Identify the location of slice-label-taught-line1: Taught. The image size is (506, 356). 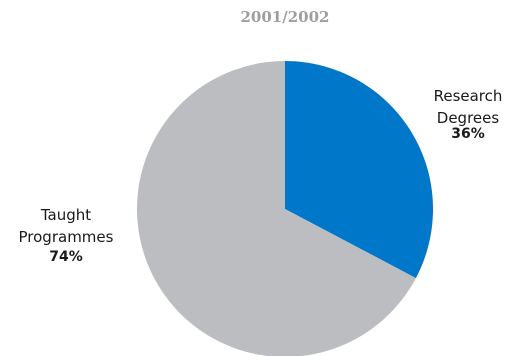
(65, 215).